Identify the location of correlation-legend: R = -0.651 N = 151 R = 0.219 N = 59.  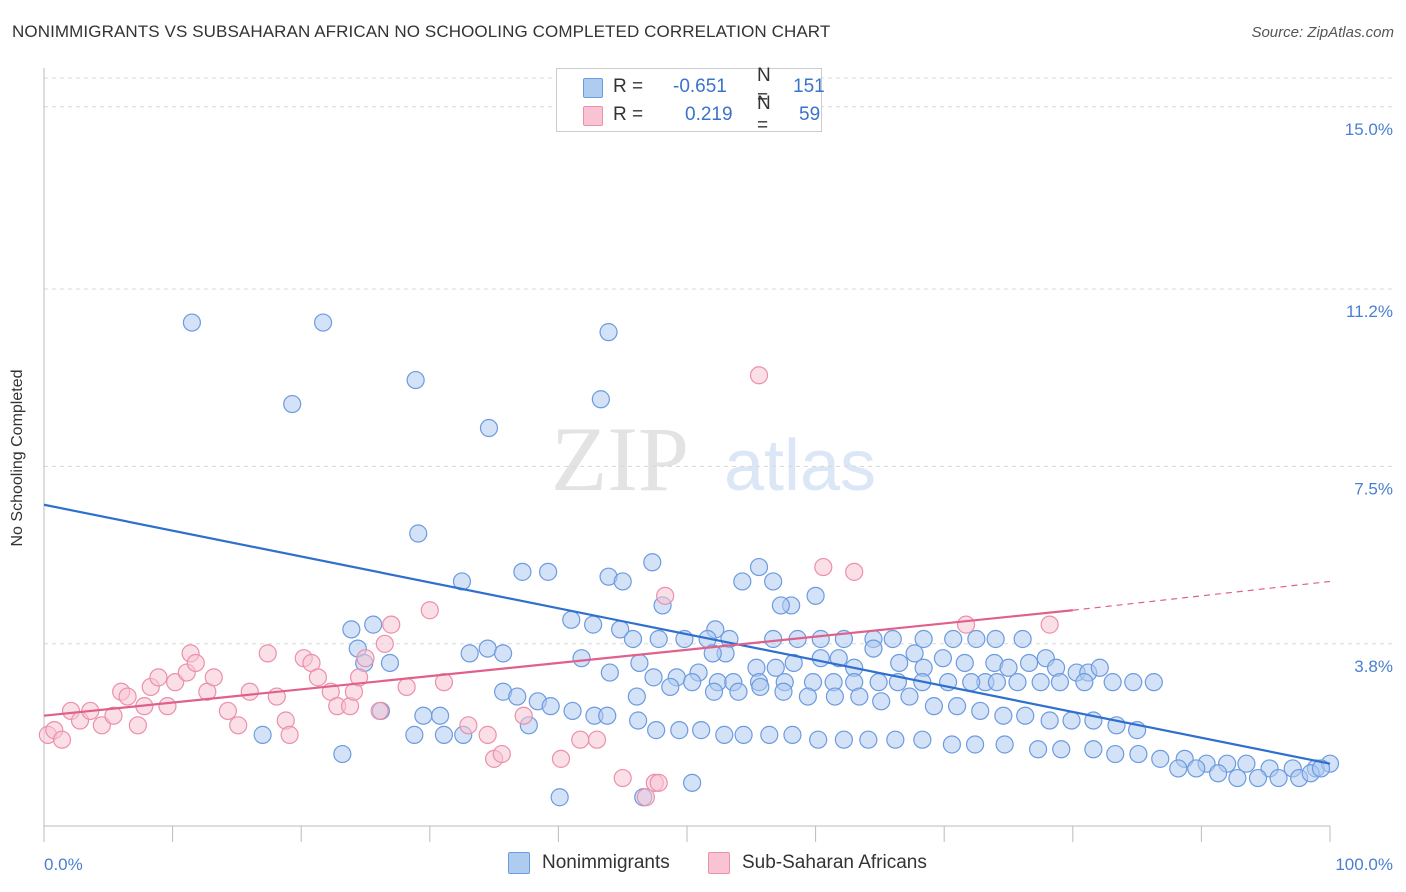
(690, 100).